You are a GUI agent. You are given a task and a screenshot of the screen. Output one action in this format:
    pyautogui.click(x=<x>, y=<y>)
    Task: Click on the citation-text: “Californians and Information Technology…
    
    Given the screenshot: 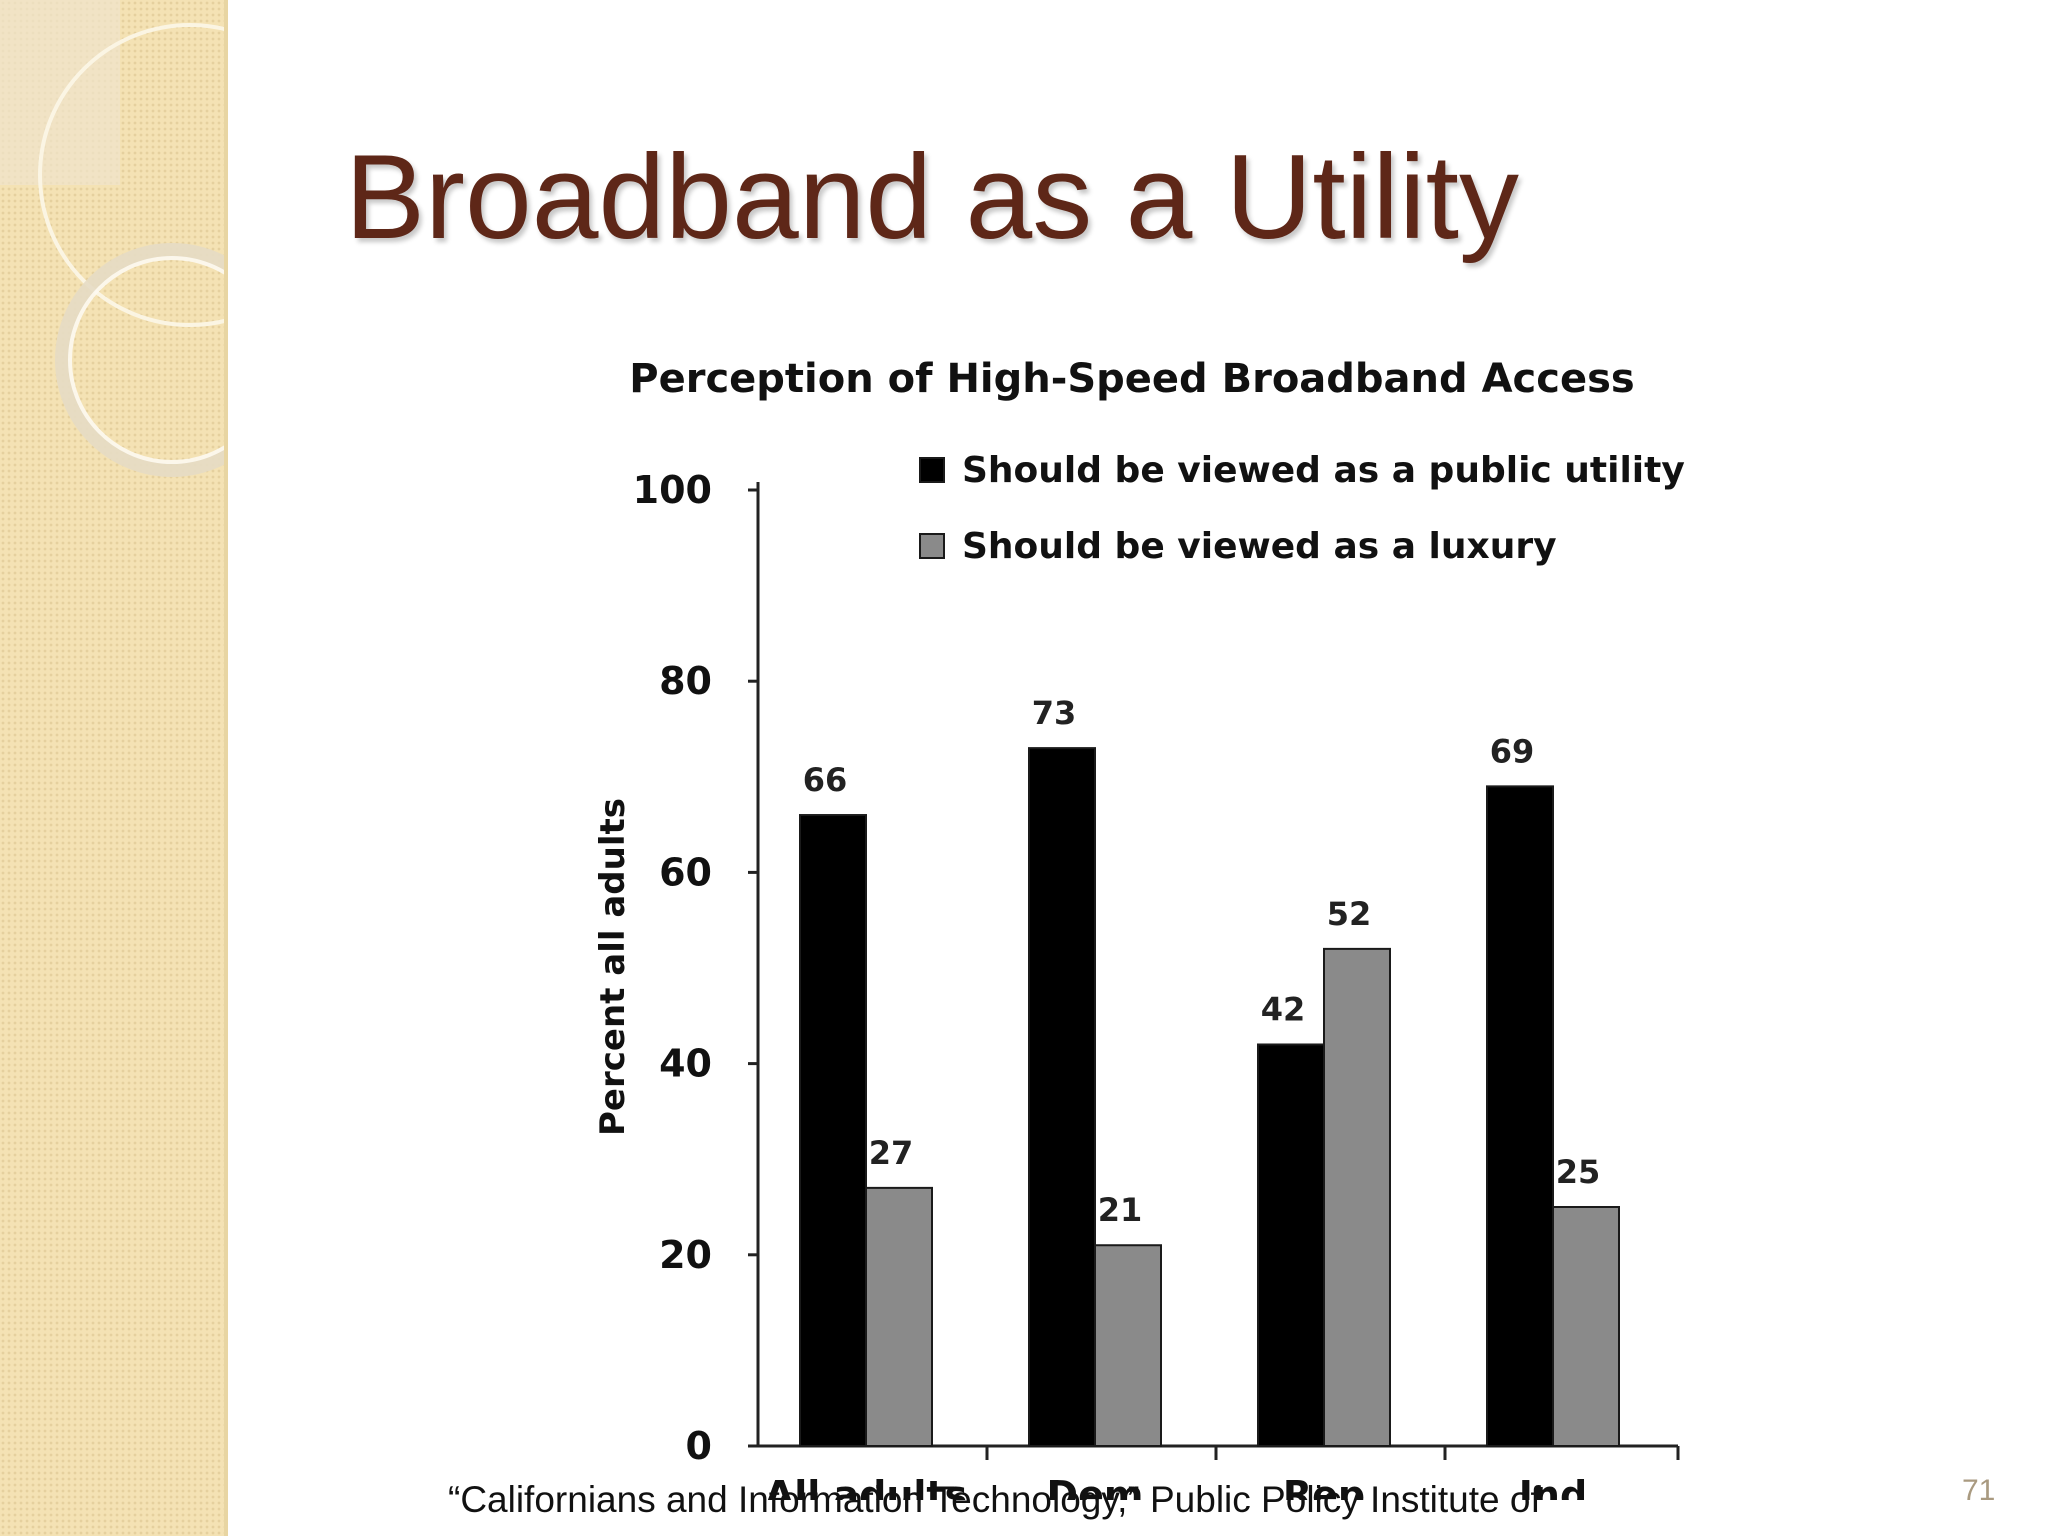 What is the action you would take?
    pyautogui.click(x=994, y=1499)
    